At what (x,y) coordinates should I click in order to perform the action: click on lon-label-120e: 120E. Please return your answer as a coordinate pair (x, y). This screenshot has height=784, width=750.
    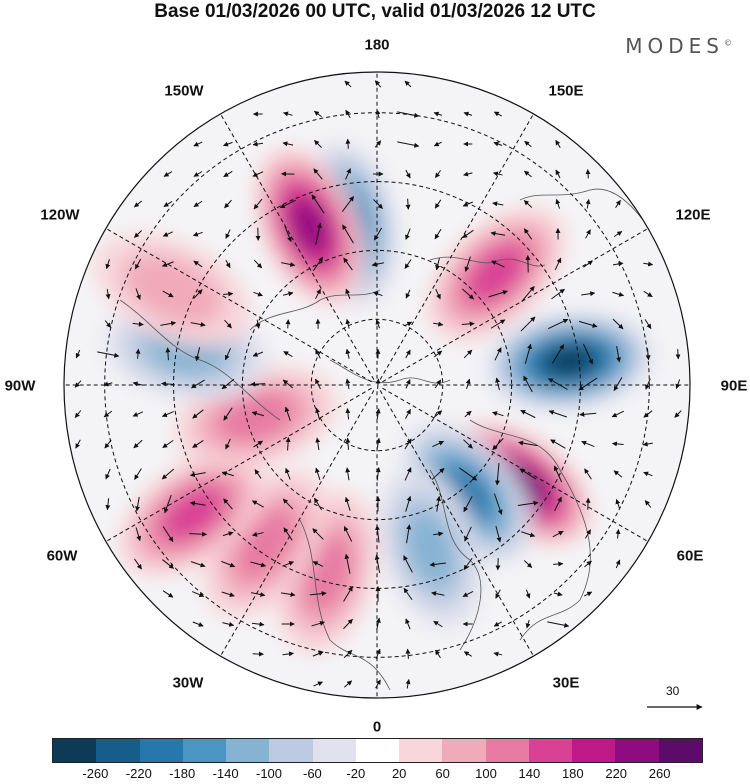
    Looking at the image, I should click on (692, 215).